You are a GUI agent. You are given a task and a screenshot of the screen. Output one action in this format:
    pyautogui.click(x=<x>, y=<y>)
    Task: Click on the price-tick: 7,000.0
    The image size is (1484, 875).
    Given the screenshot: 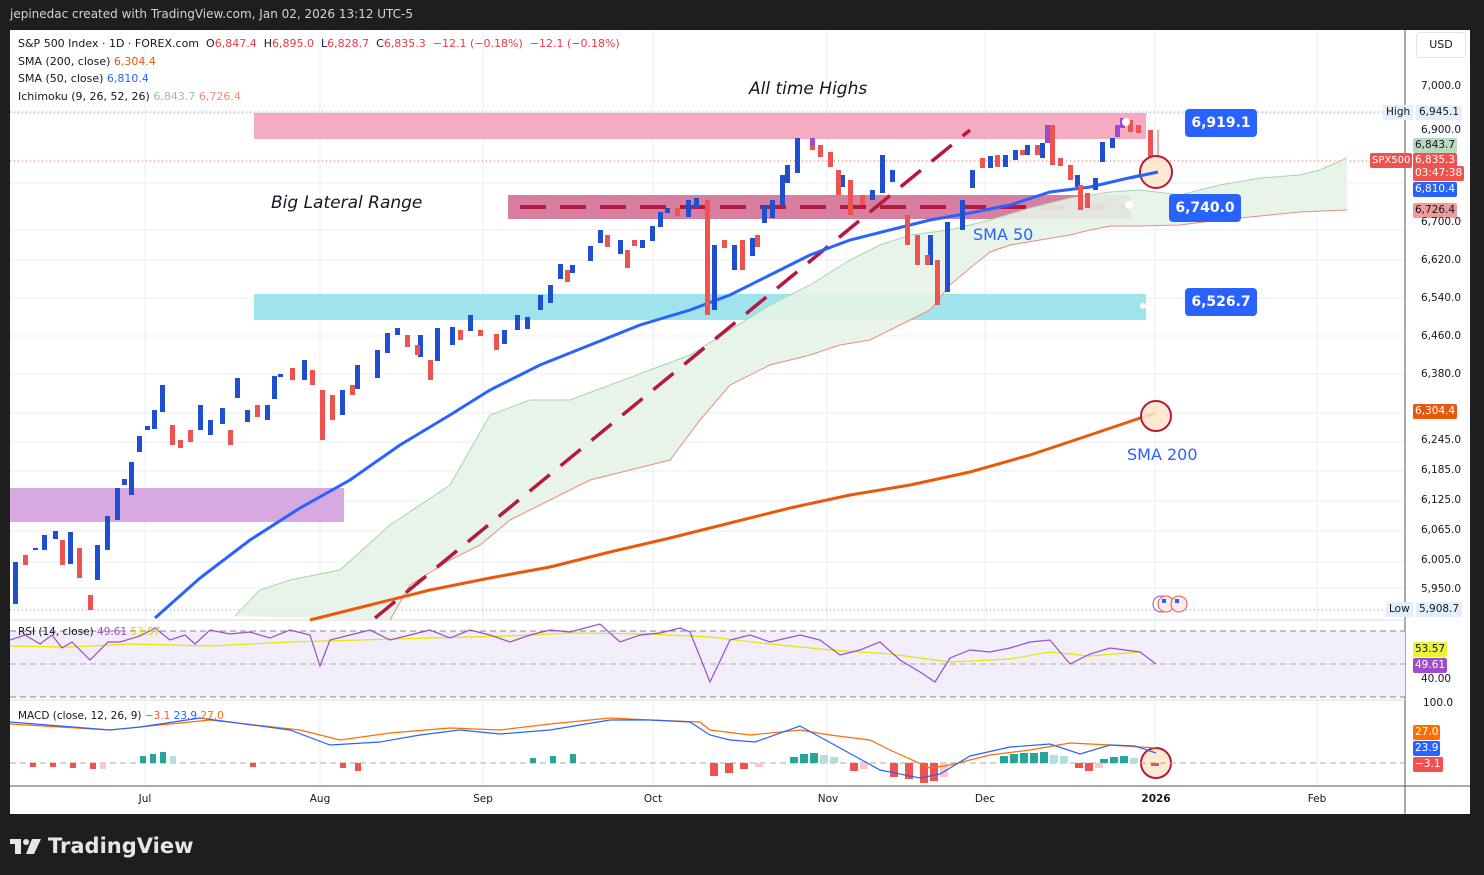 What is the action you would take?
    pyautogui.click(x=1441, y=86)
    